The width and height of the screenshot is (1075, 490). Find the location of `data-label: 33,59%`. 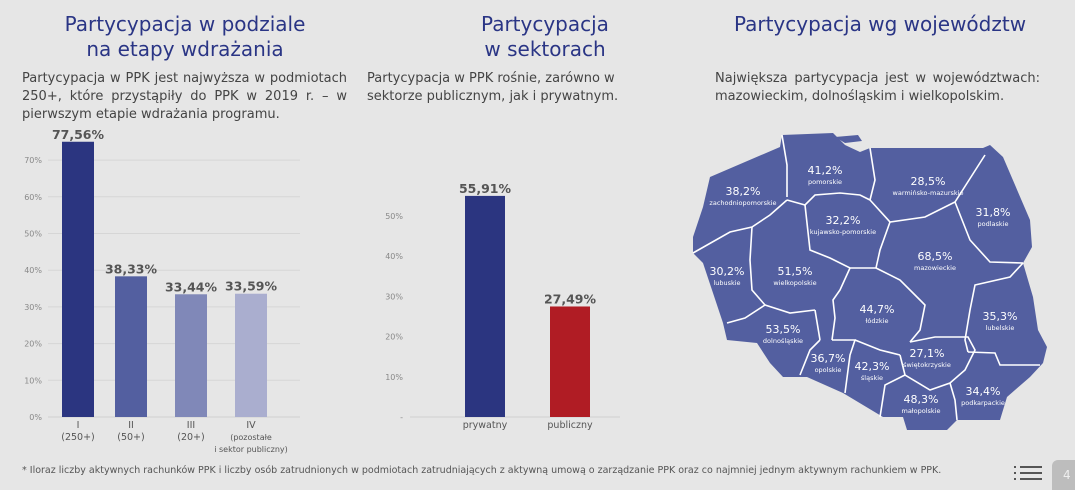

data-label: 33,59% is located at coordinates (251, 286).